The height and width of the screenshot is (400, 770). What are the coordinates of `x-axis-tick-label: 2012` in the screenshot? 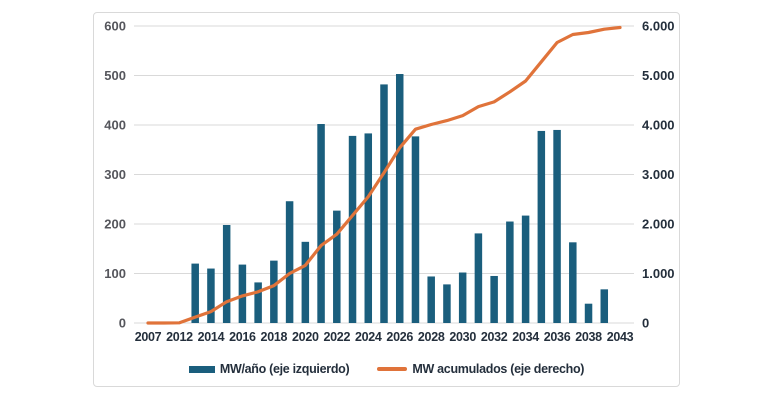 It's located at (179, 337).